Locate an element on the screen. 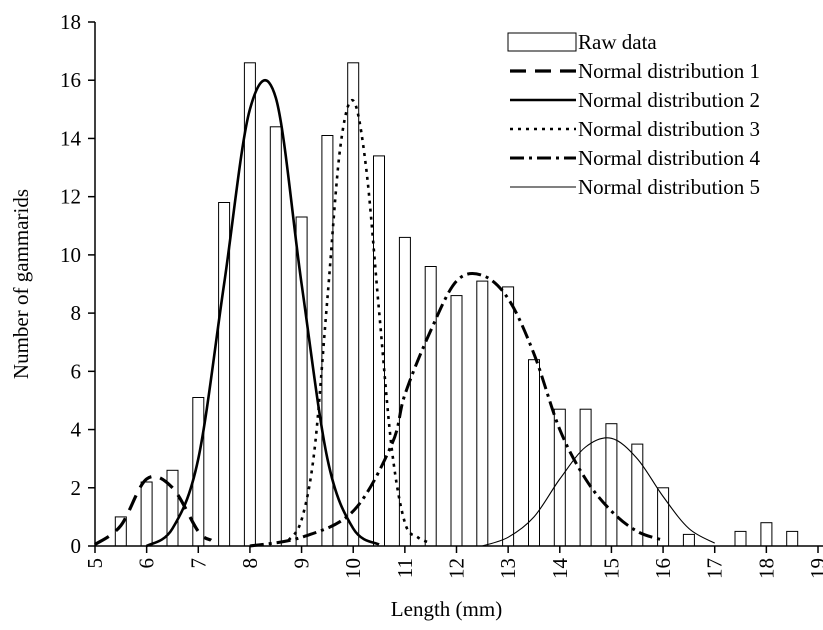 Image resolution: width=823 pixels, height=630 pixels. x-tick-label: 12 is located at coordinates (457, 568).